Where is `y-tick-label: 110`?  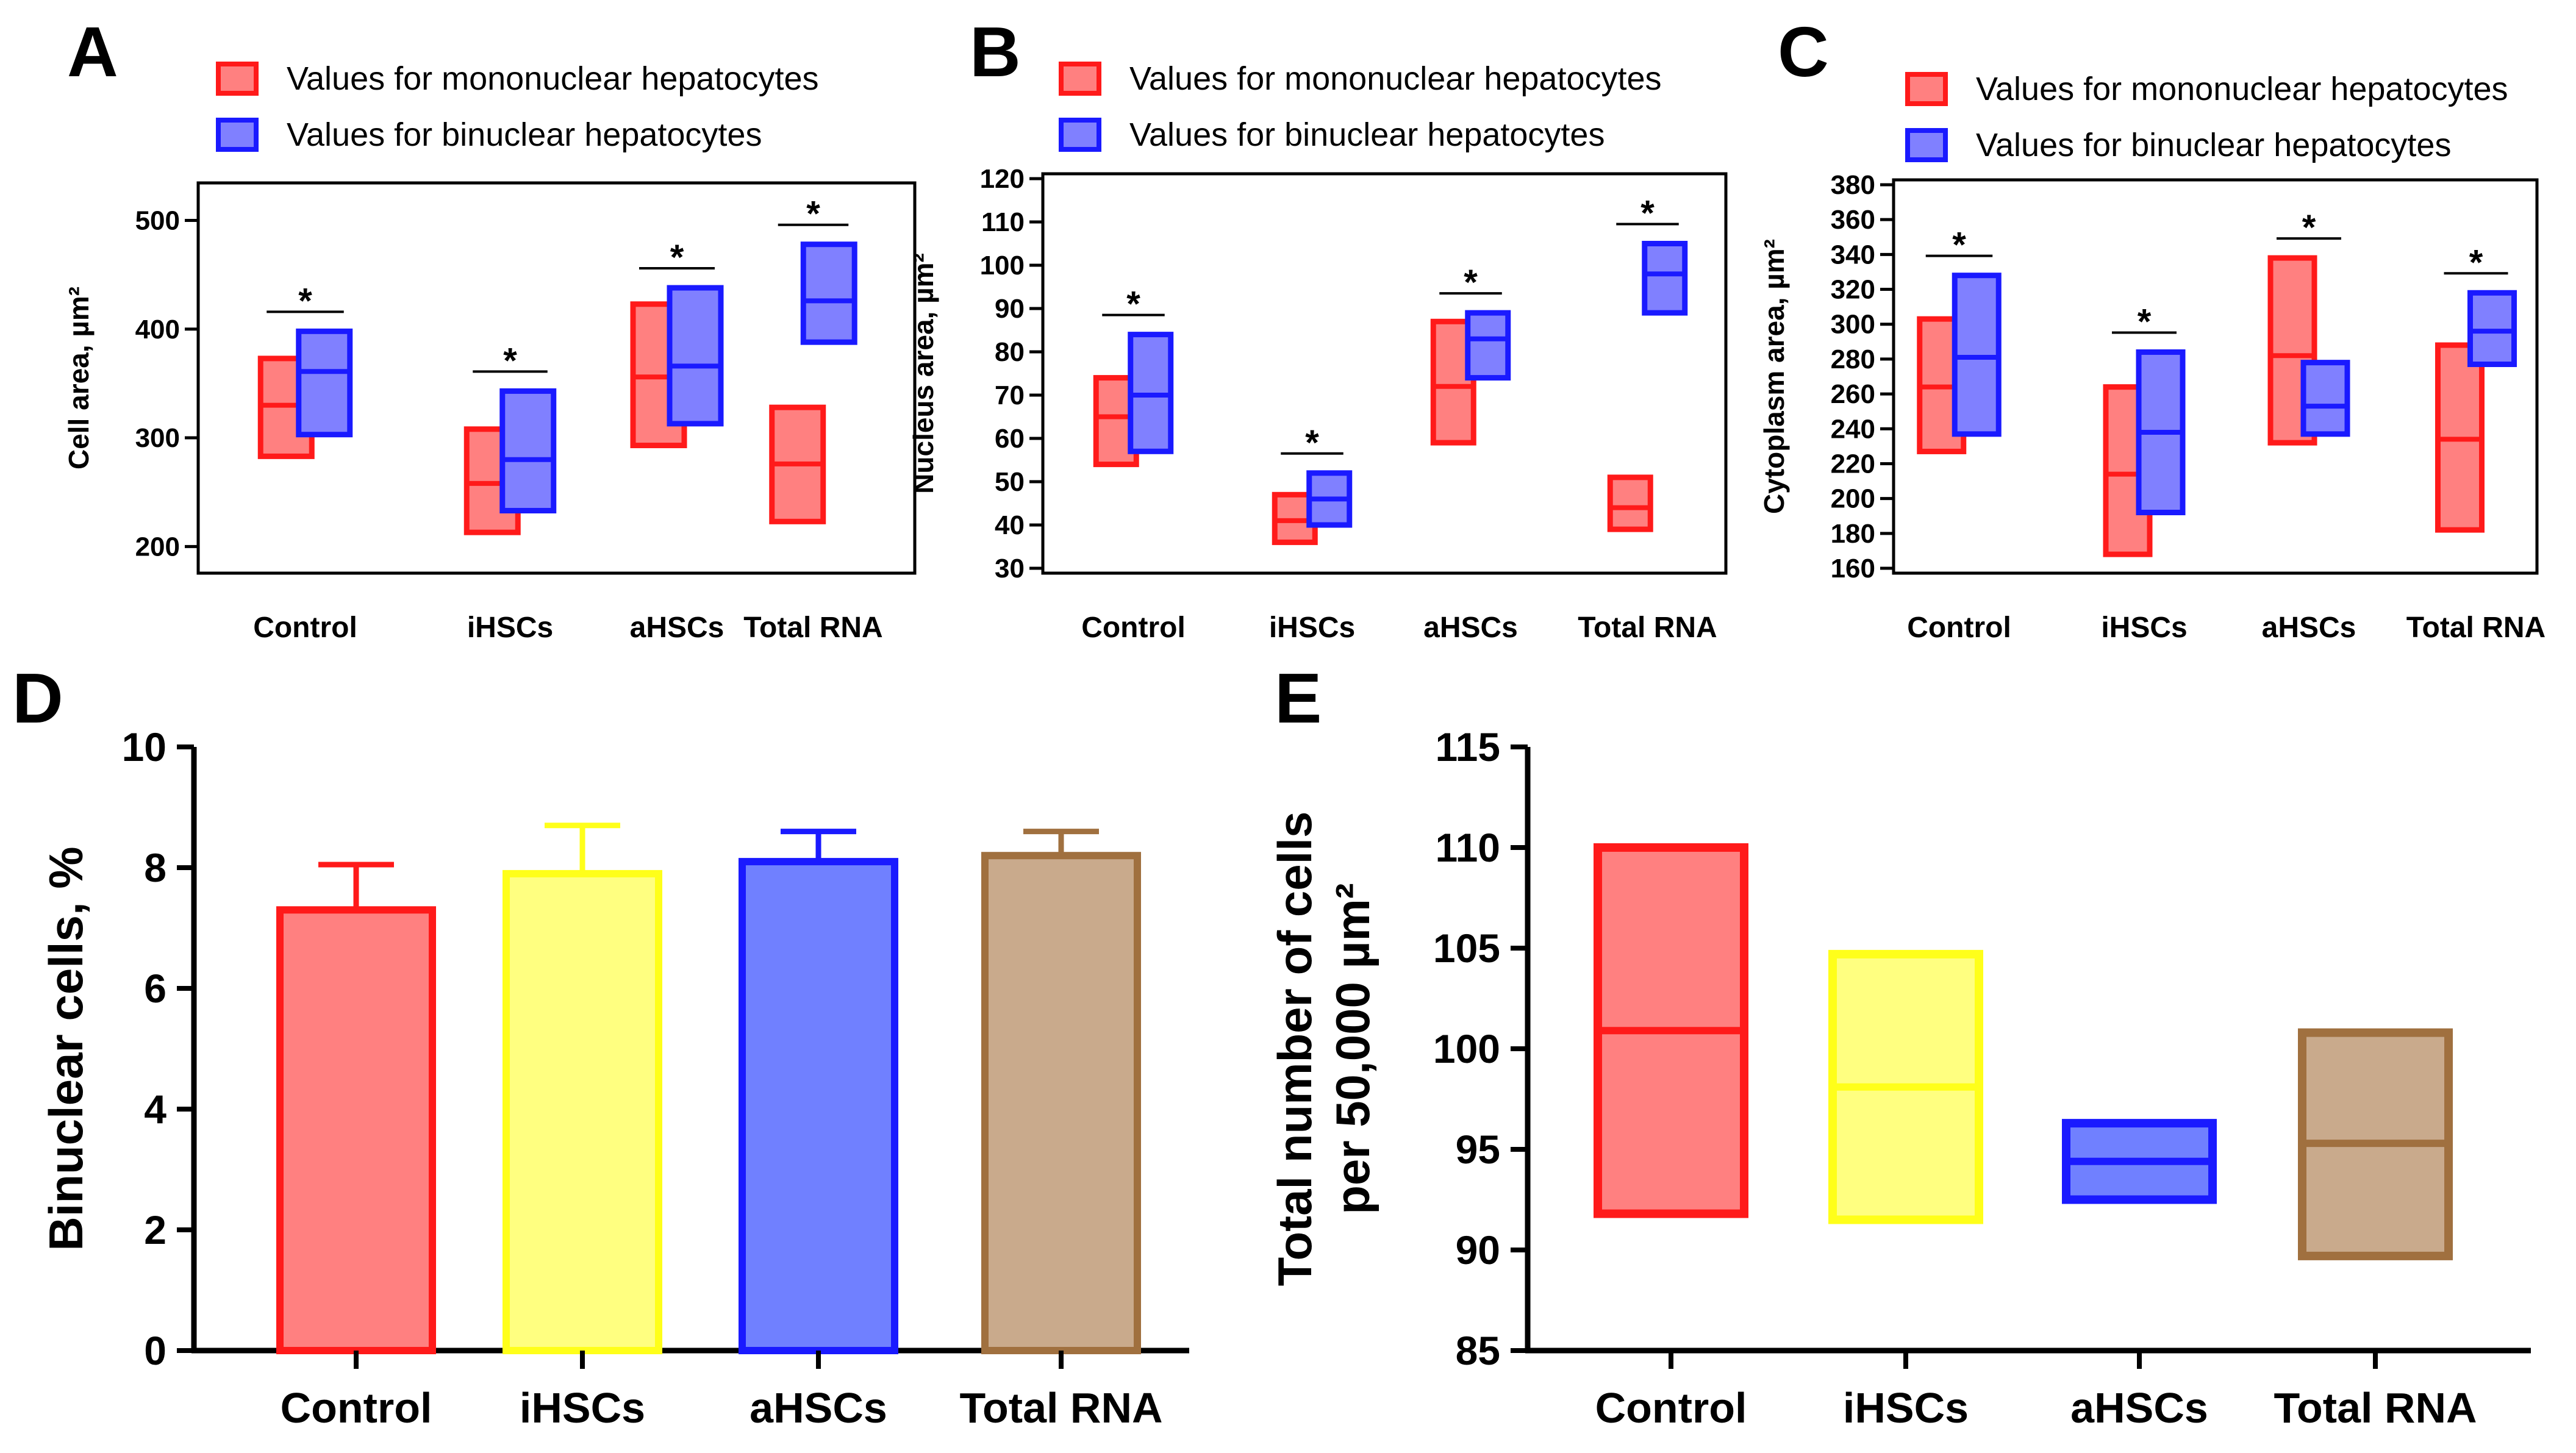 y-tick-label: 110 is located at coordinates (1468, 847).